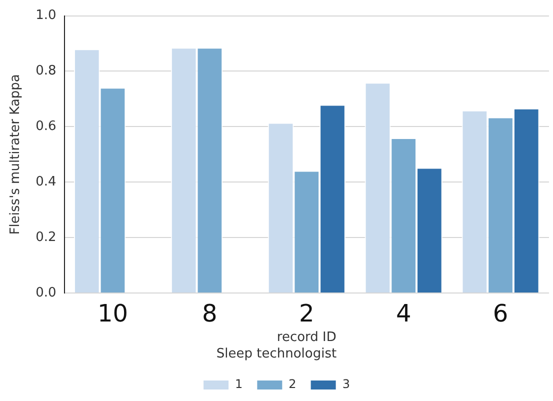  Describe the element at coordinates (404, 314) in the screenshot. I see `x-tick-label: 4` at that location.